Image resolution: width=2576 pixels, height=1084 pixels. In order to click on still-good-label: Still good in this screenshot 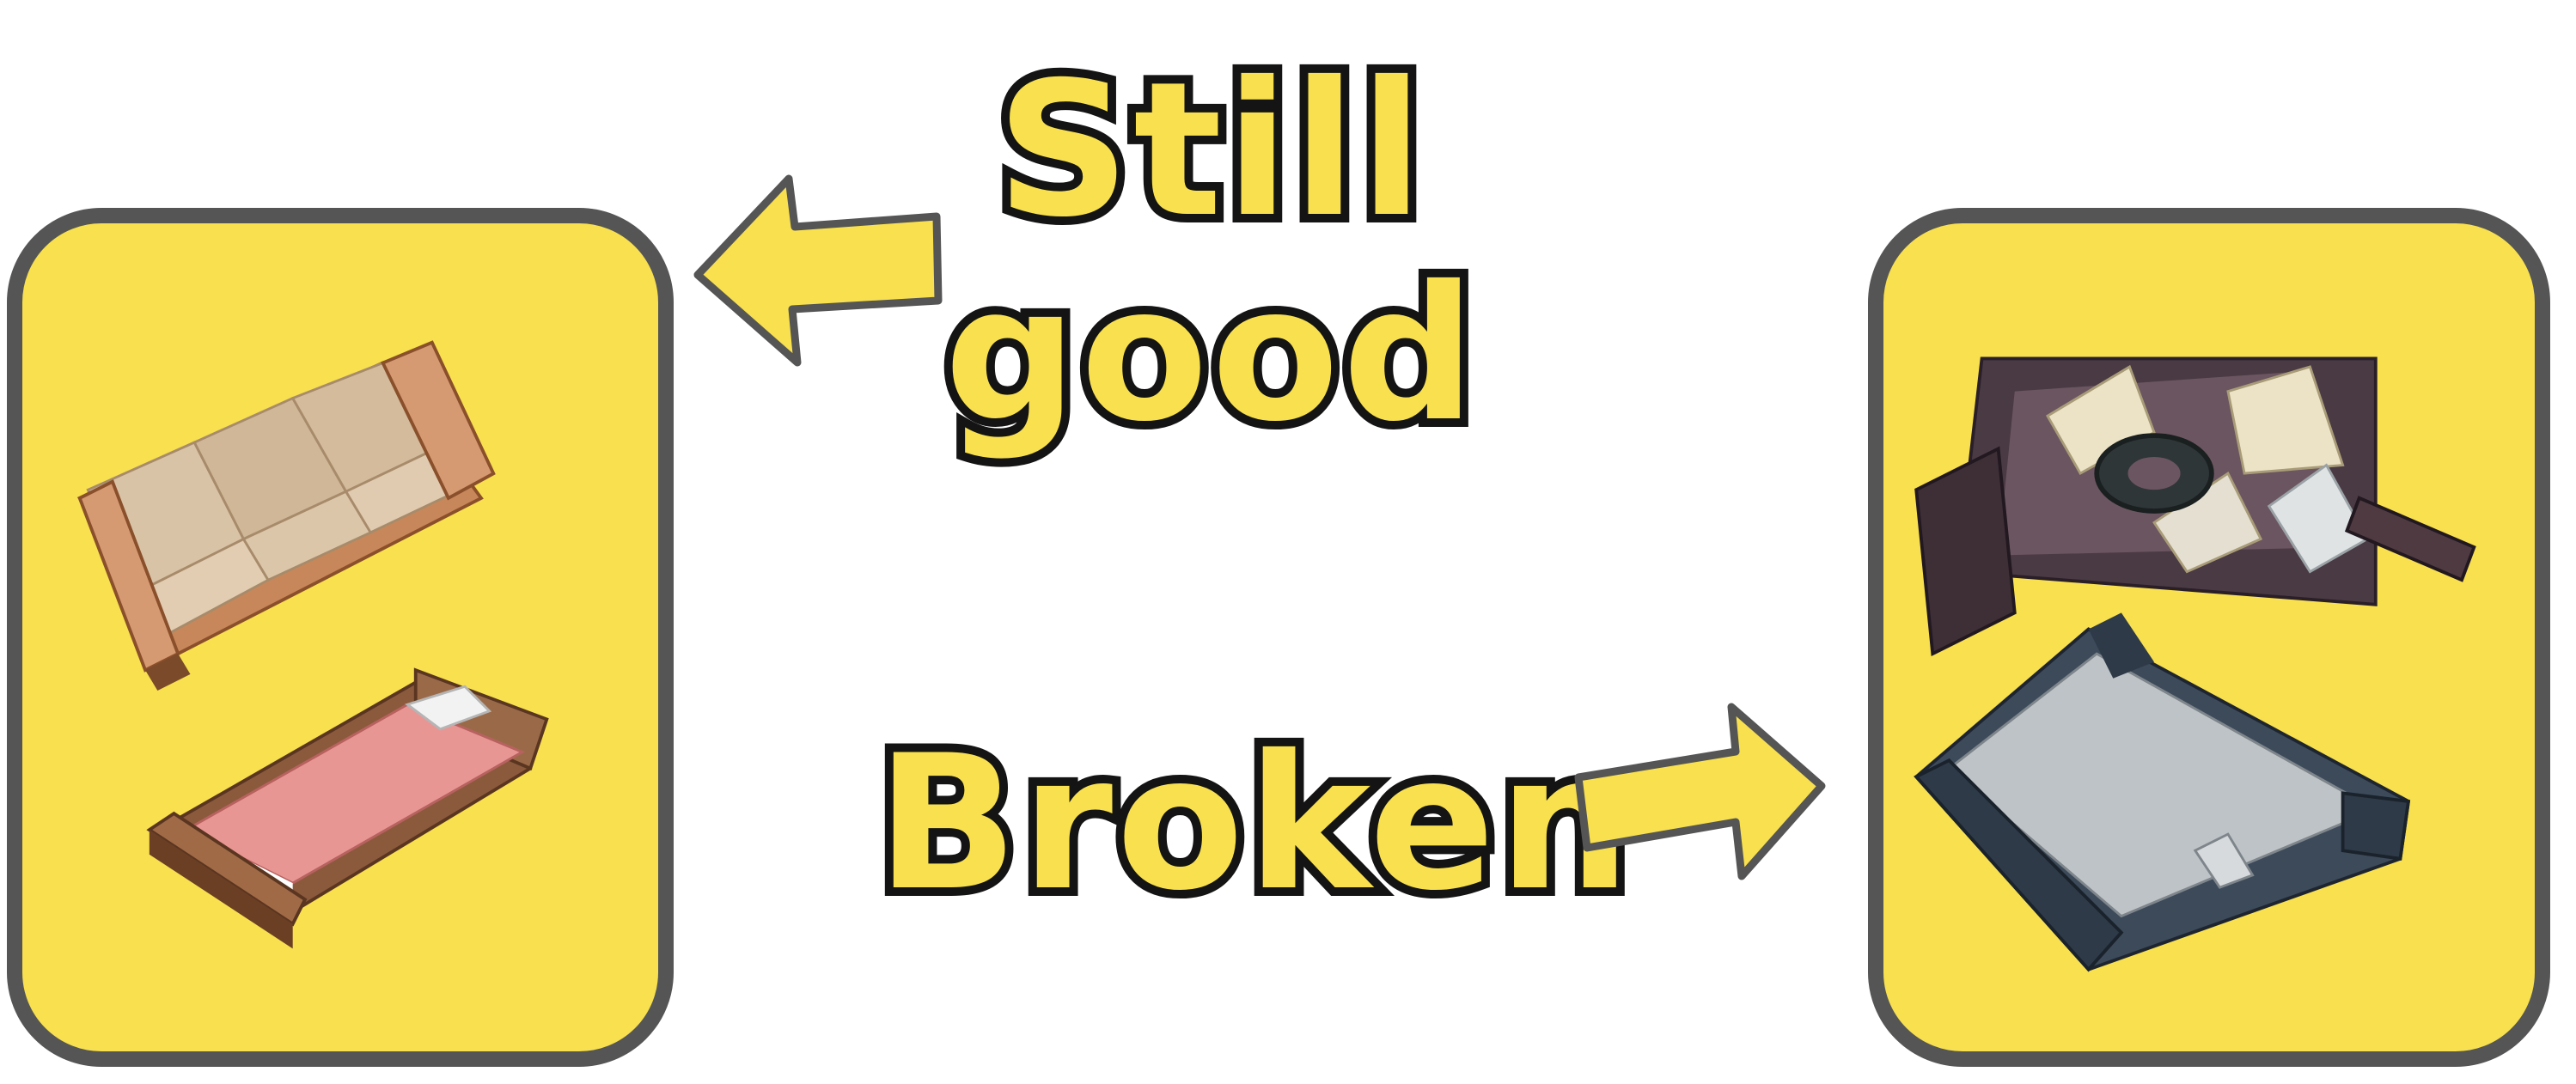, I will do `click(1210, 253)`.